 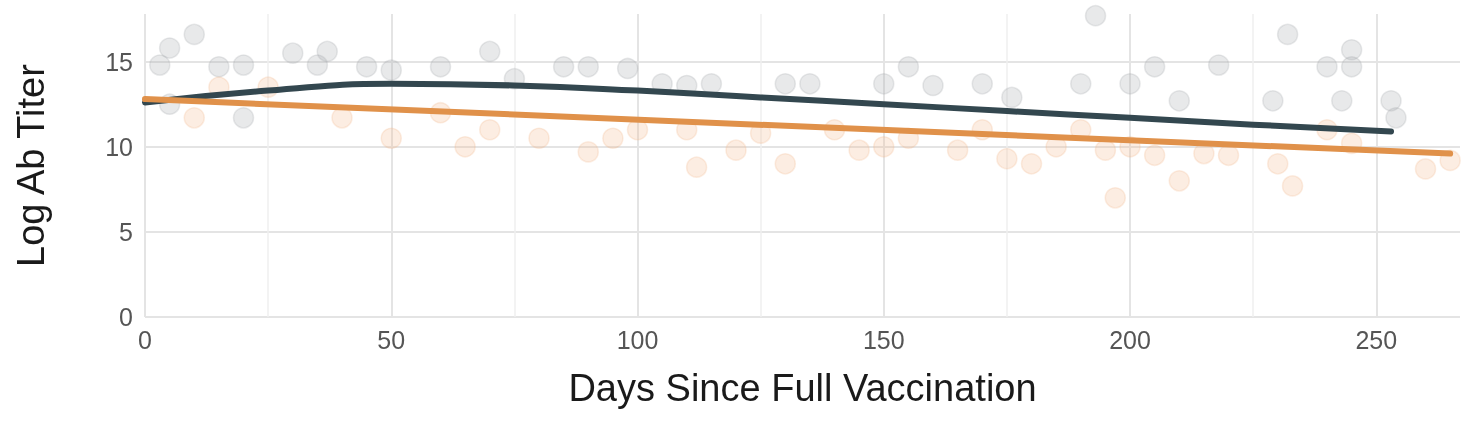 What do you see at coordinates (119, 61) in the screenshot?
I see `y-tick-label: 15` at bounding box center [119, 61].